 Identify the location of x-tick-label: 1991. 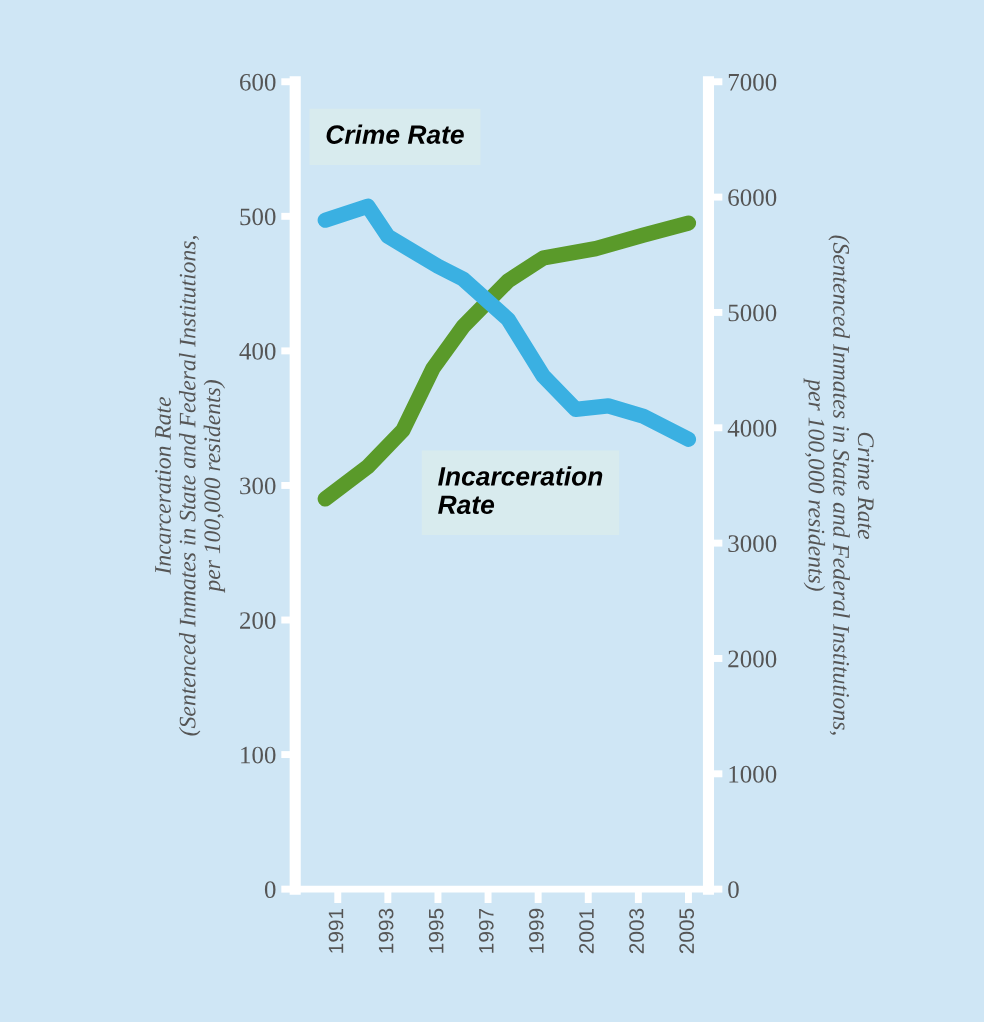
(336, 930).